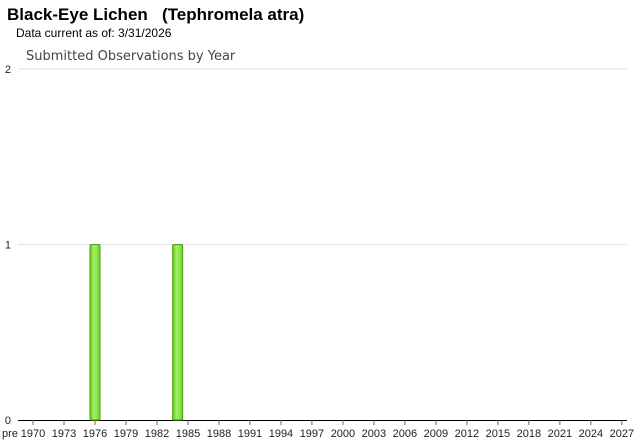 This screenshot has height=442, width=640. What do you see at coordinates (312, 434) in the screenshot?
I see `x-tick-label: 1997` at bounding box center [312, 434].